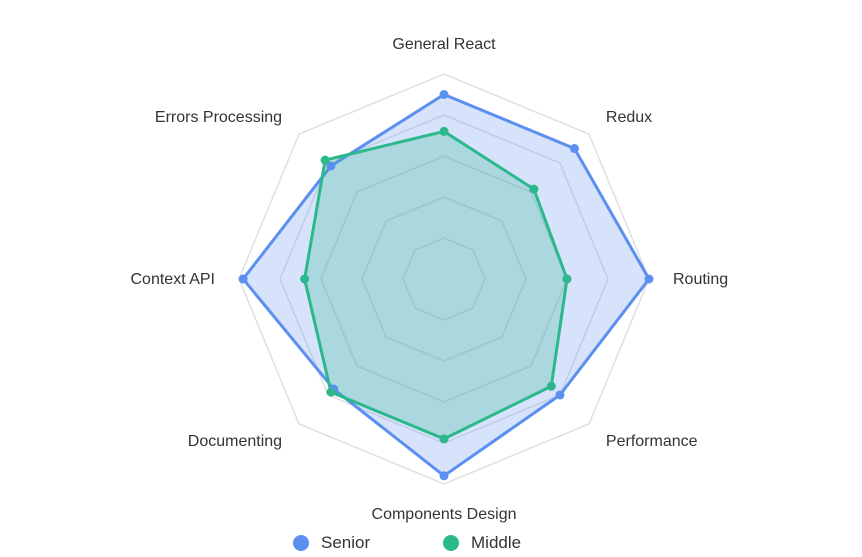  What do you see at coordinates (346, 542) in the screenshot?
I see `legend-label-senior: Senior` at bounding box center [346, 542].